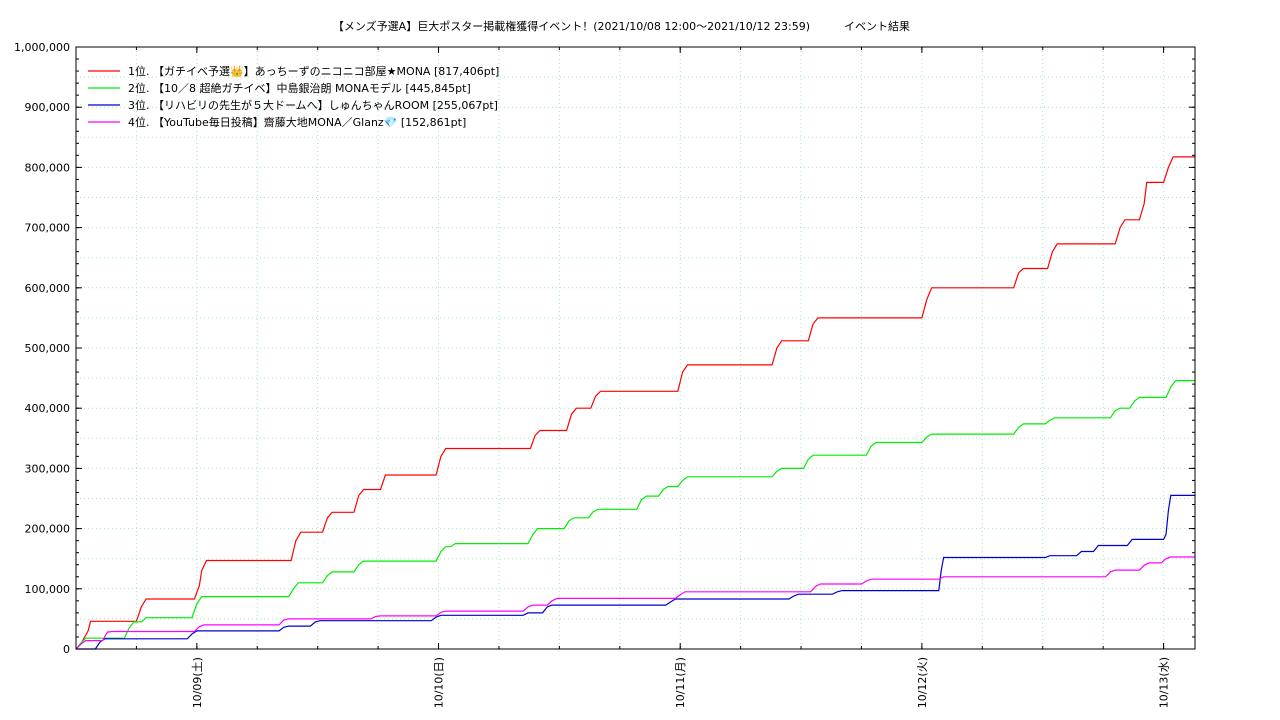 This screenshot has height=720, width=1280. I want to click on y-tick-label: 700,000, so click(48, 228).